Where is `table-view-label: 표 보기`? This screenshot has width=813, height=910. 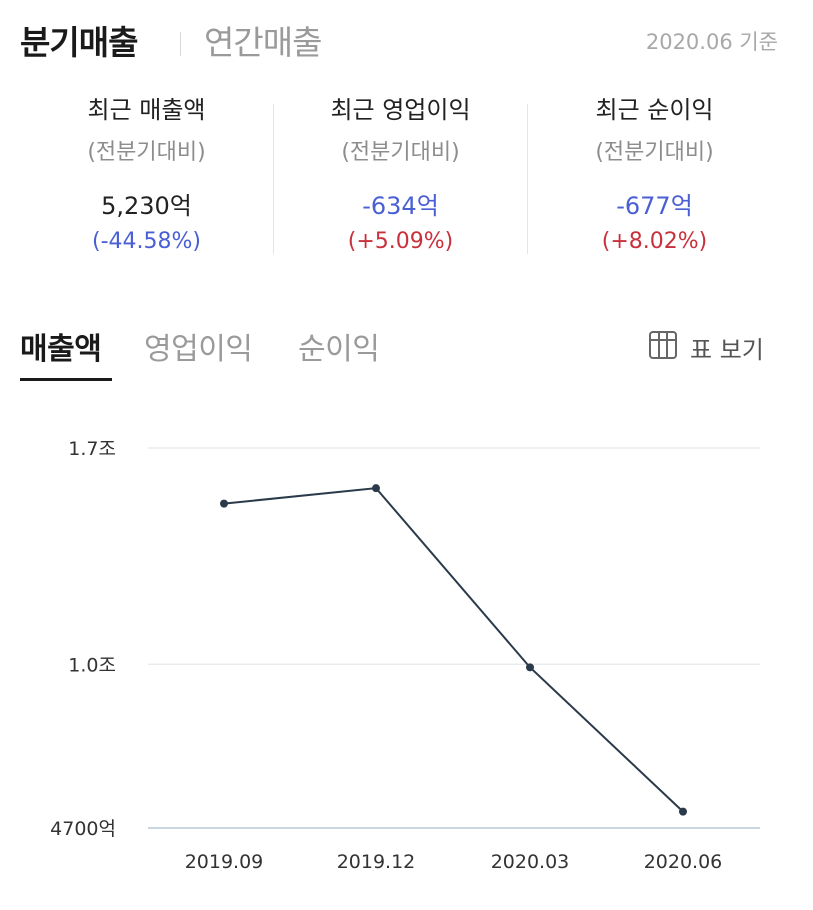 table-view-label: 표 보기 is located at coordinates (727, 350).